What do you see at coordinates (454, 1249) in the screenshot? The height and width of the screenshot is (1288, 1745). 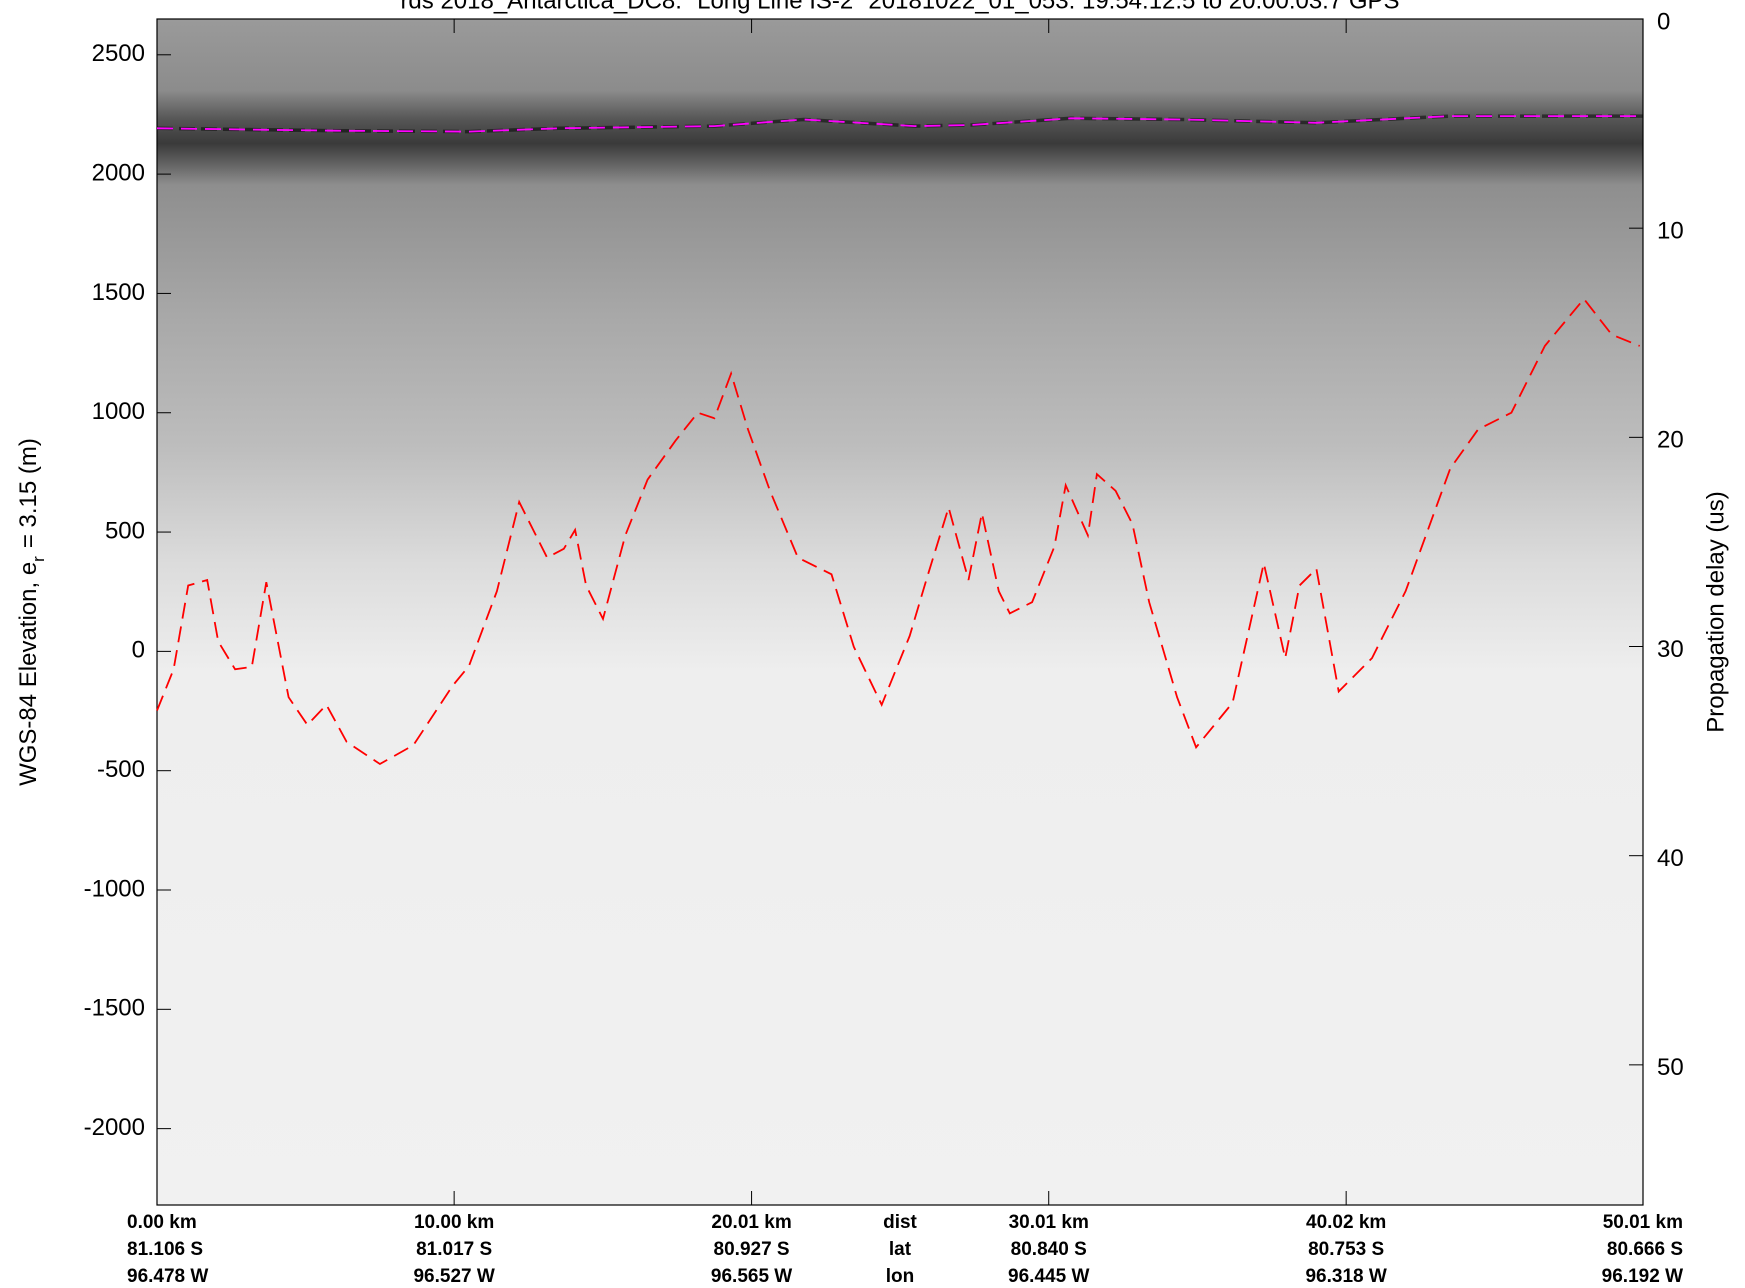 I see `lat-label: 81.017 S` at bounding box center [454, 1249].